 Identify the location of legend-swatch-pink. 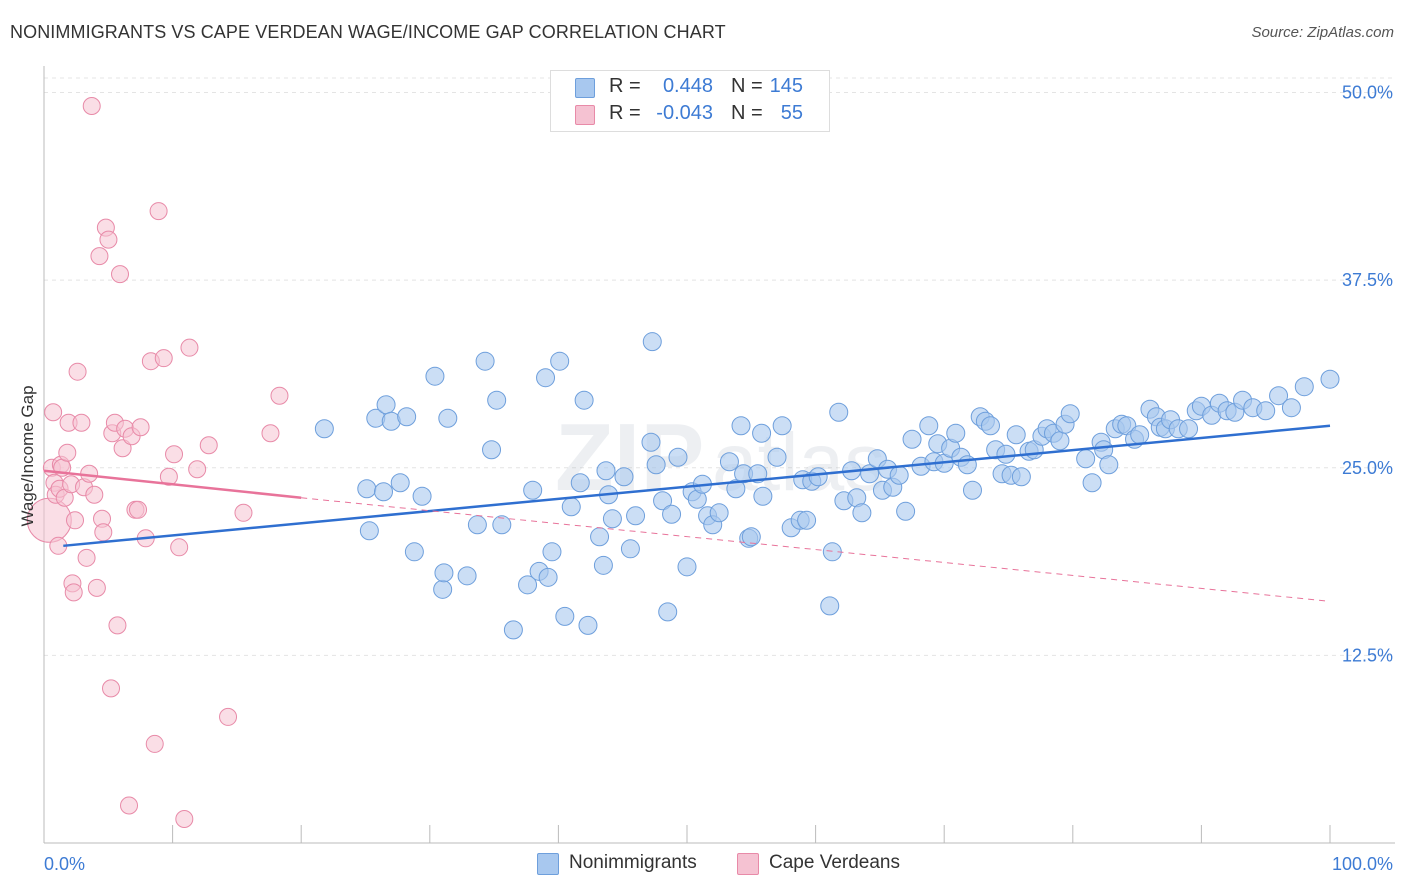
(748, 864).